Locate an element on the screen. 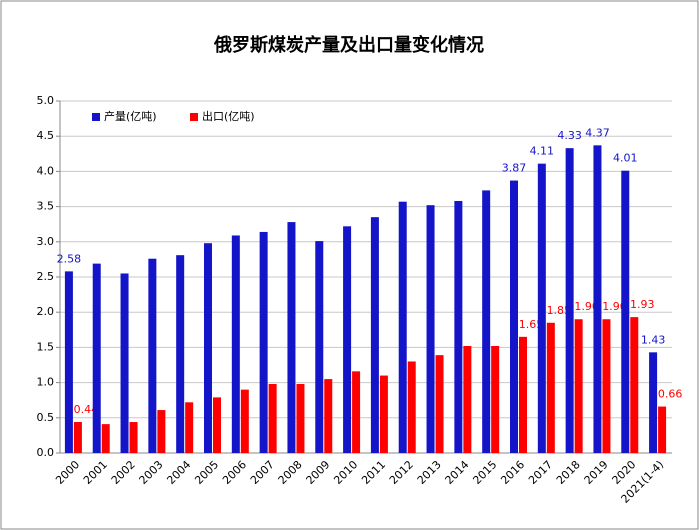 The height and width of the screenshot is (530, 699). data-label: 4.11 is located at coordinates (542, 151).